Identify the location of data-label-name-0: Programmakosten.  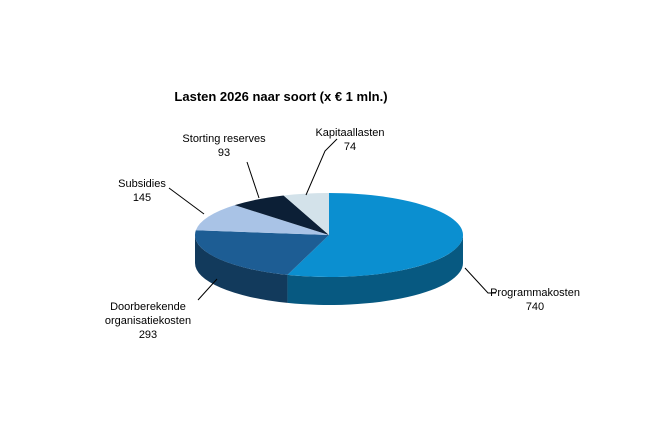
(535, 293).